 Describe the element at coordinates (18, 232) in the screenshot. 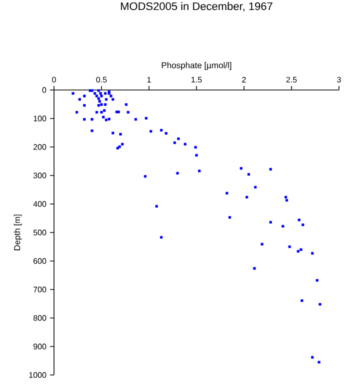

I see `y-axis-title: Depth [m]` at that location.